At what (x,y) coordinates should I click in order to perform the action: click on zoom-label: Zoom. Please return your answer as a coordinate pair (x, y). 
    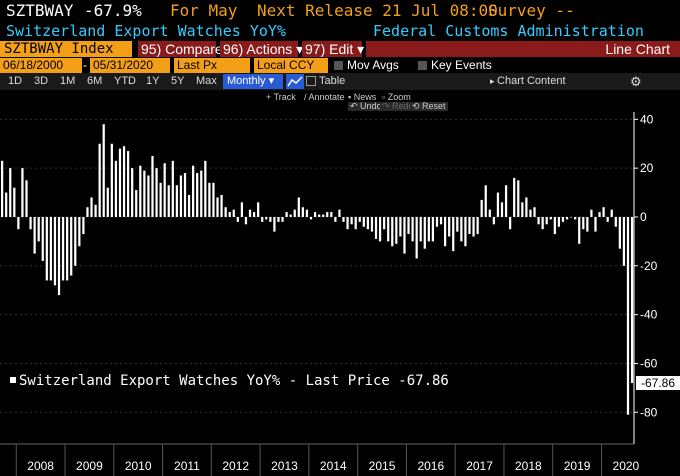
    Looking at the image, I should click on (399, 97).